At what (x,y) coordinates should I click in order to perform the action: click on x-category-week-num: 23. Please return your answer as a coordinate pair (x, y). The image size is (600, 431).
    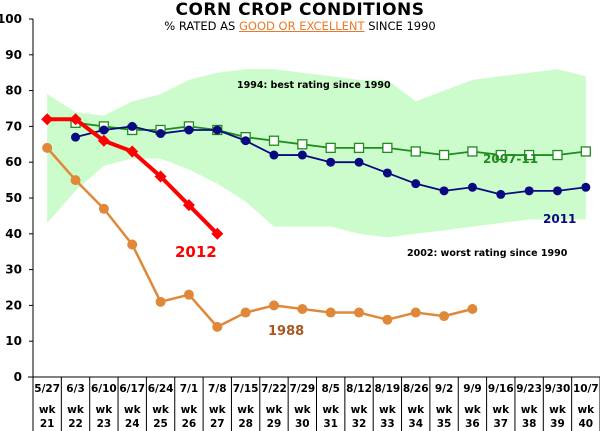
    Looking at the image, I should click on (104, 424).